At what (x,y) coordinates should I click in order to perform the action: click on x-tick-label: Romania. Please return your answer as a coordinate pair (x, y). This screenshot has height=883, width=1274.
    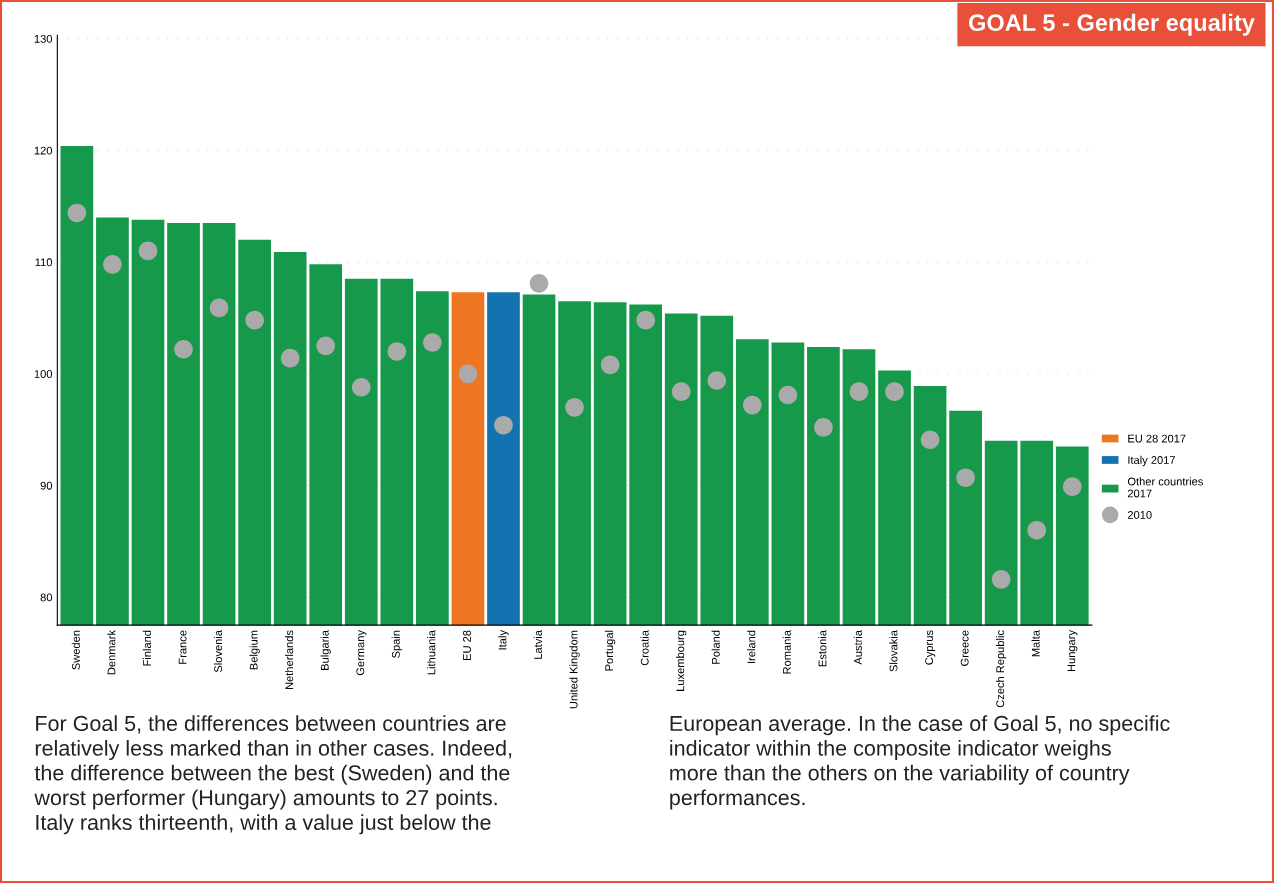
    Looking at the image, I should click on (786, 652).